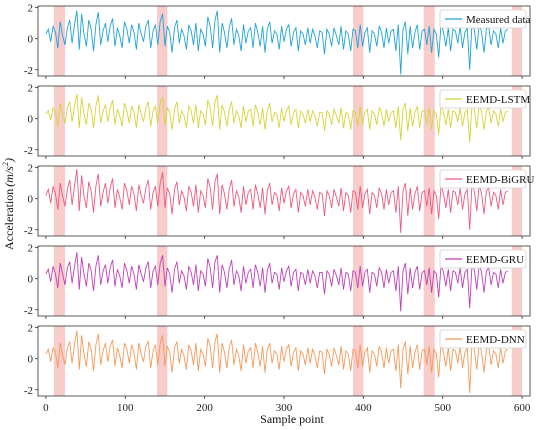 Image resolution: width=550 pixels, height=430 pixels. Describe the element at coordinates (9, 219) in the screenshot. I see `y-axis-label-text: Acceleration` at that location.